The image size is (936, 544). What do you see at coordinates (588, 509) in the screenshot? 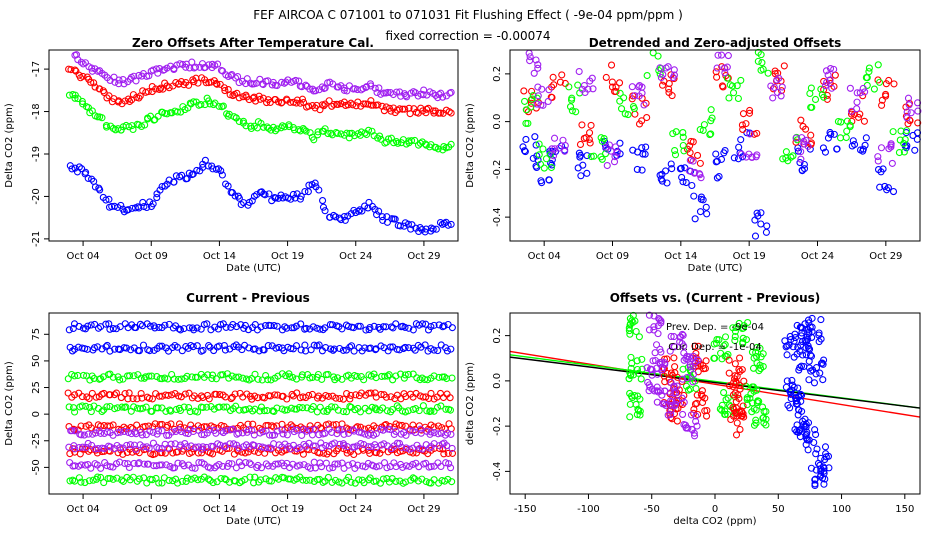
I see `x-tick-label: -100` at bounding box center [588, 509].